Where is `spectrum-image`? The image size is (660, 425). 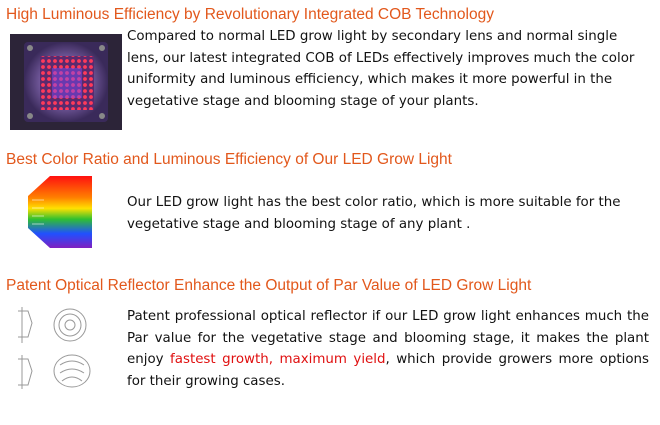
spectrum-image is located at coordinates (60, 212).